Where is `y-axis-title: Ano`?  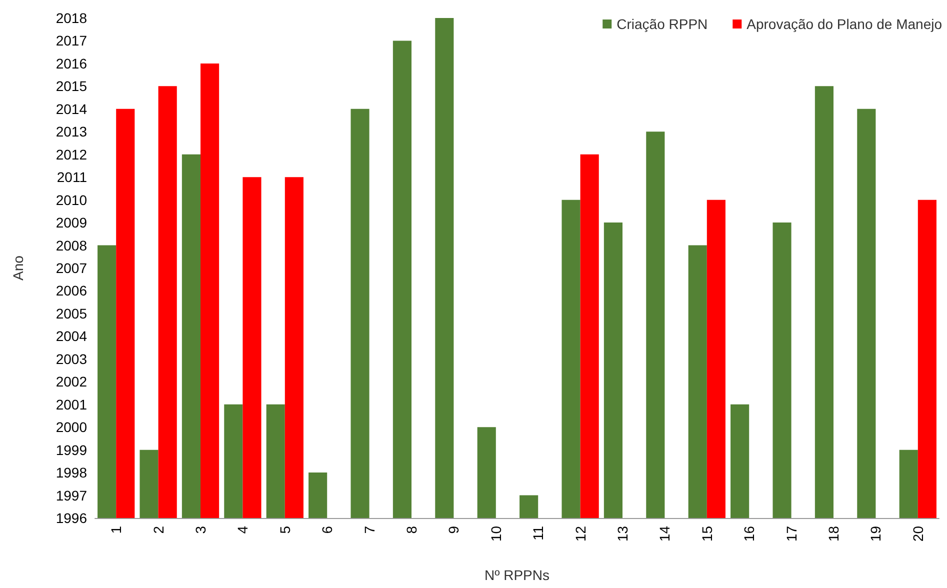
y-axis-title: Ano is located at coordinates (18, 267).